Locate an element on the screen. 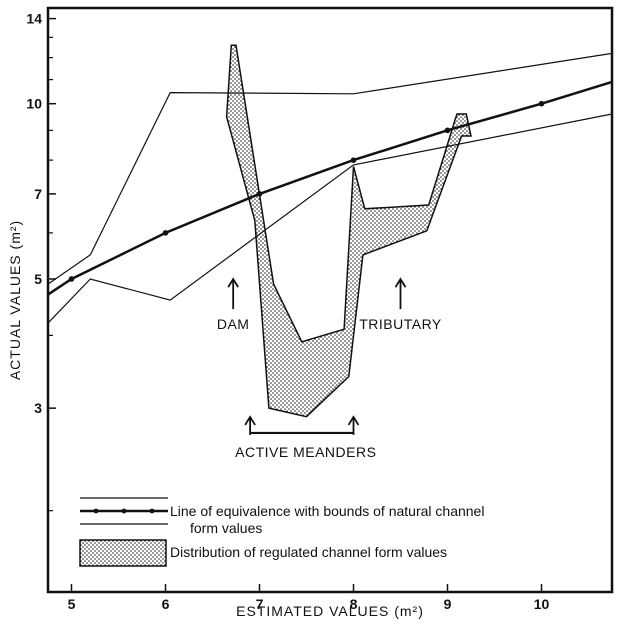  x-tick-label: 9 is located at coordinates (448, 604).